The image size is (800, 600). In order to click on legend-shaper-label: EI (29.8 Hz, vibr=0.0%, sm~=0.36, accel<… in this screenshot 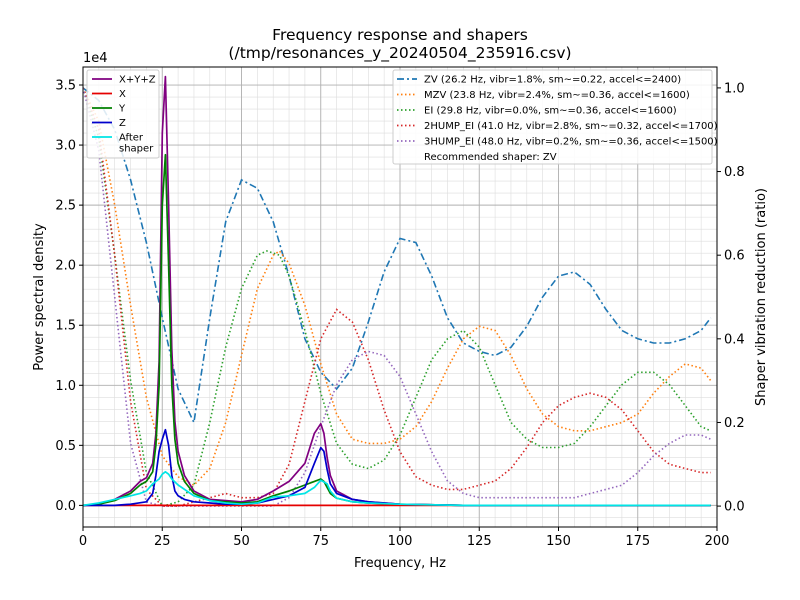, I will do `click(550, 111)`.